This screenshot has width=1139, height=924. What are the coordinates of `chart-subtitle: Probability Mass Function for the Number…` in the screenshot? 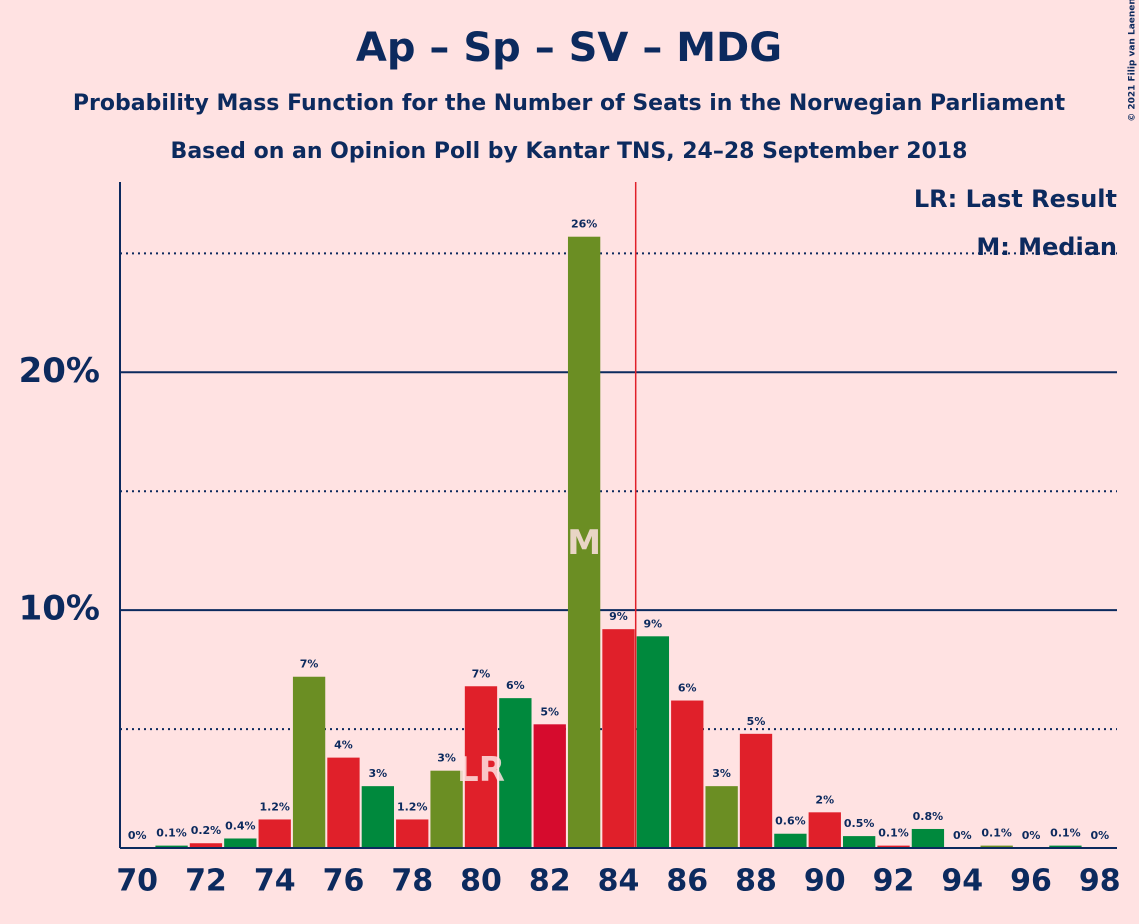 It's located at (569, 103).